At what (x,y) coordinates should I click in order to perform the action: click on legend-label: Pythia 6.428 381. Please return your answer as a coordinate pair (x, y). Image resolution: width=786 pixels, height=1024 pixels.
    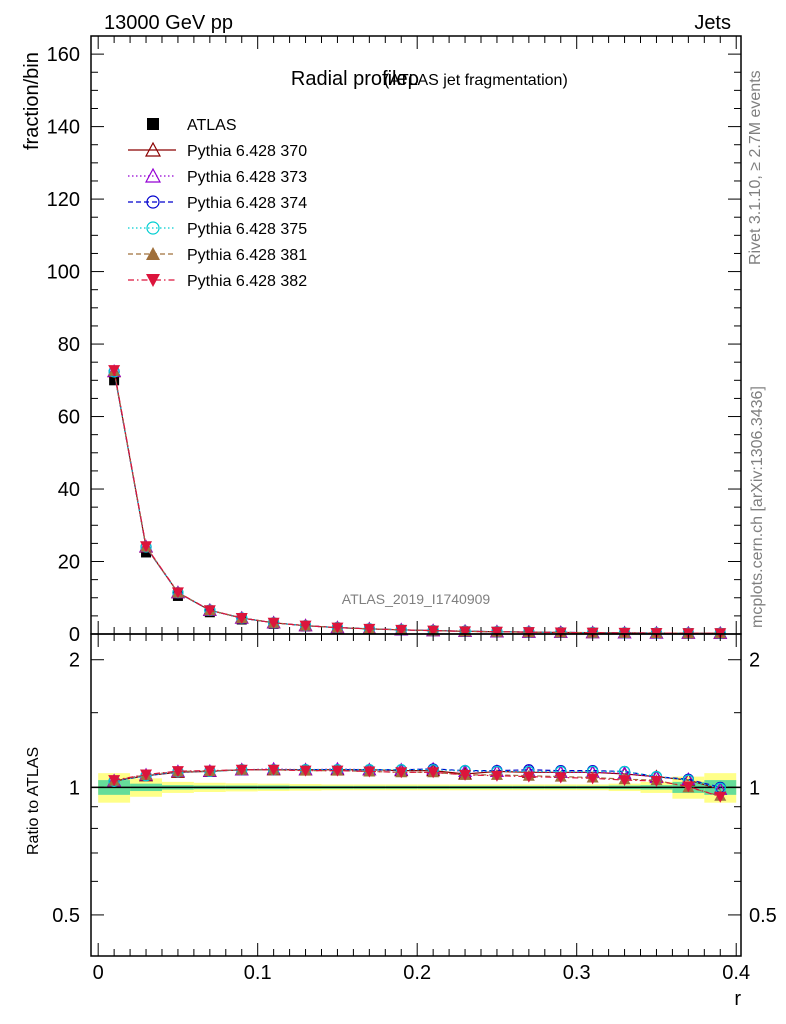
    Looking at the image, I should click on (247, 255).